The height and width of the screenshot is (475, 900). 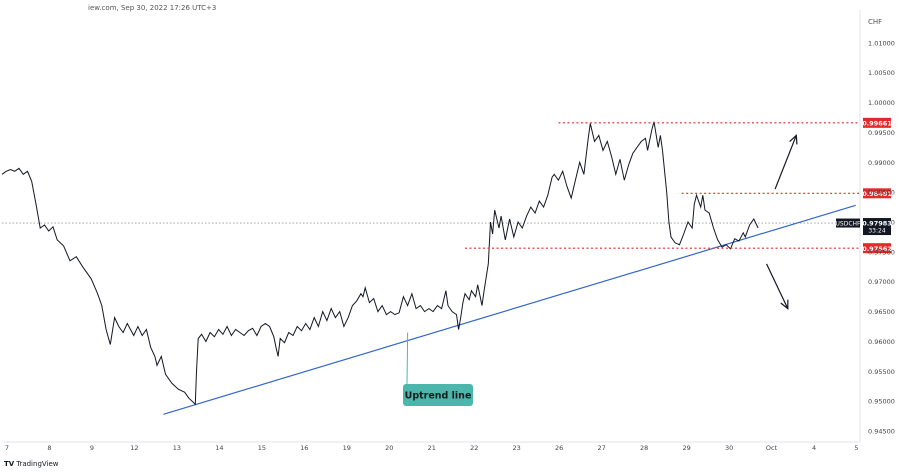 I want to click on x-tick-label: 7, so click(x=7, y=448).